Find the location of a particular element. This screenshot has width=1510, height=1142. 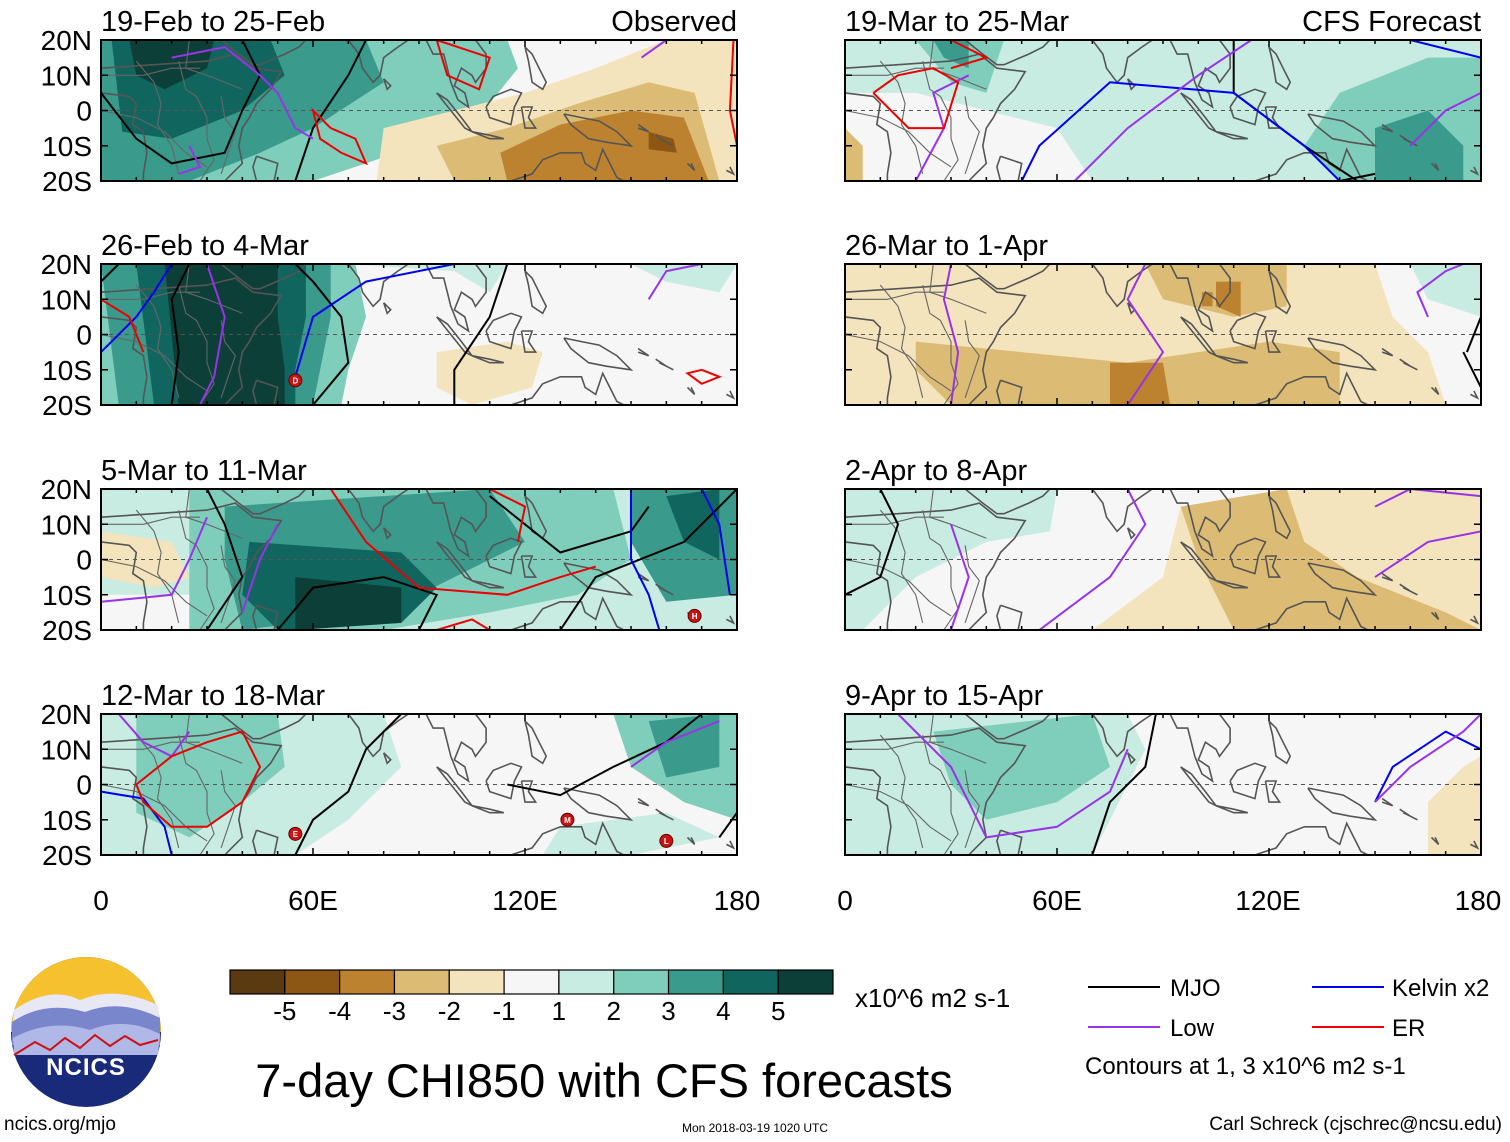

longitude-axis-left: 0 60E 120E 180 is located at coordinates (426, 900).